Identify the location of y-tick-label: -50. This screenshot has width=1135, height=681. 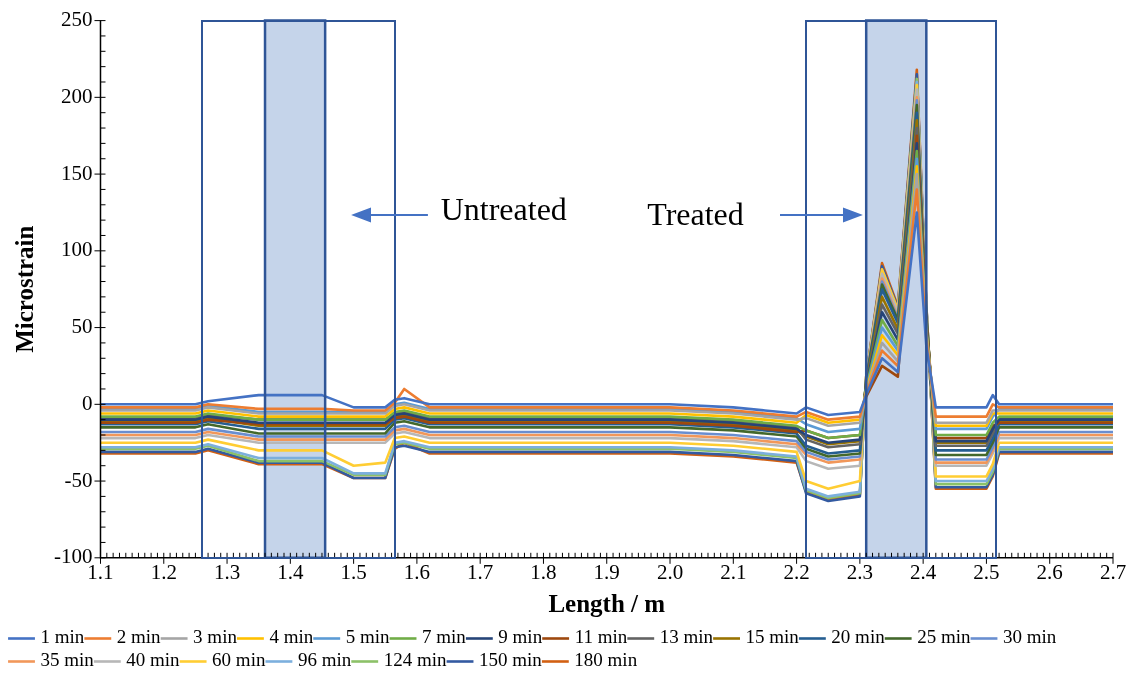
(78, 479).